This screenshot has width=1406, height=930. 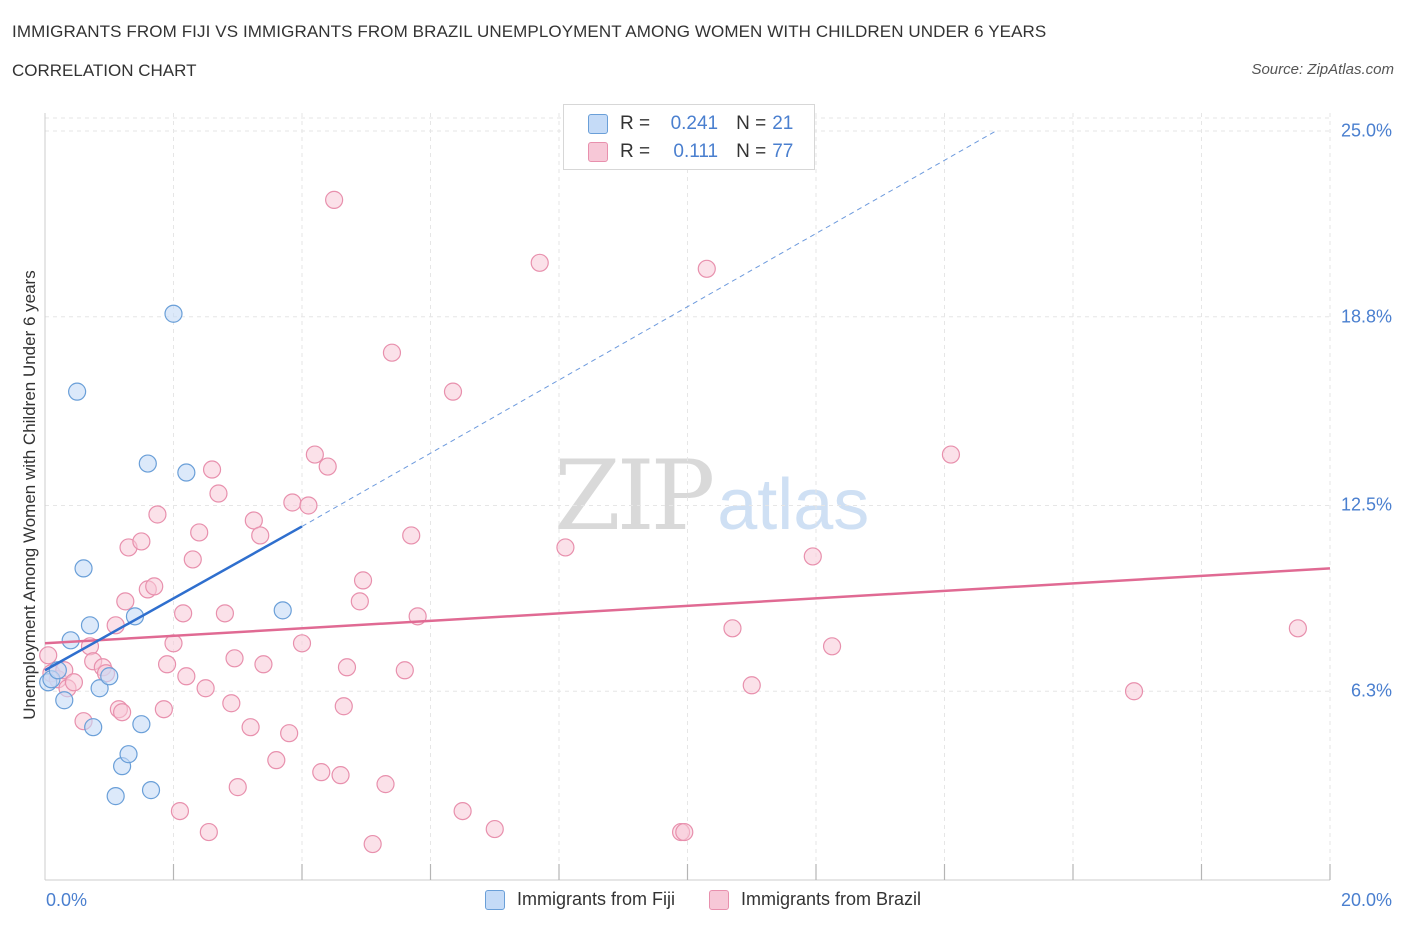 I want to click on correlation-legend: R = 0.241 N = 21 R = 0.111 N = 77, so click(x=689, y=137).